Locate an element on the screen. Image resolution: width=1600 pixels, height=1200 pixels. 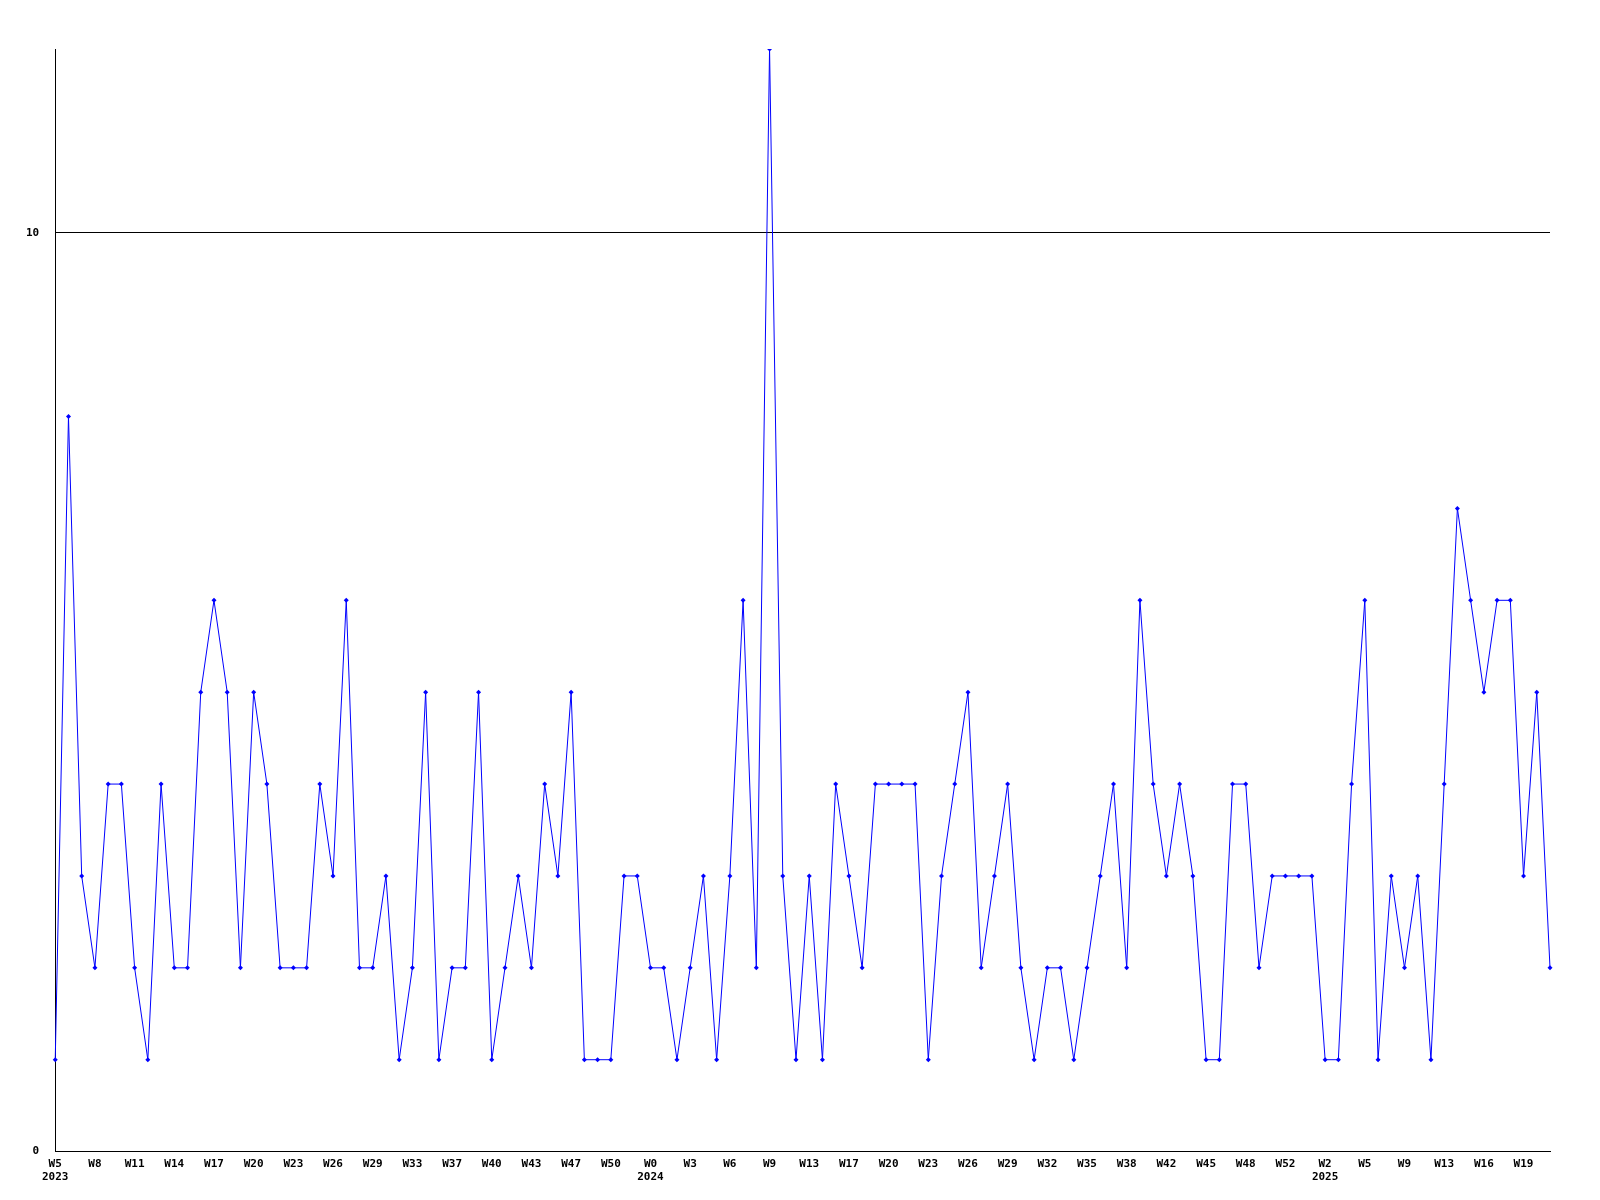
x-tick-label: W8 is located at coordinates (95, 1164).